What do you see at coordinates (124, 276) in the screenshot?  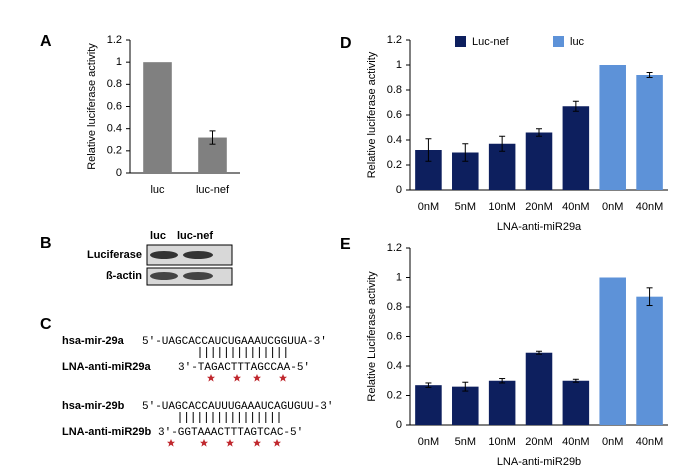 I see `row-label: ß-actin` at bounding box center [124, 276].